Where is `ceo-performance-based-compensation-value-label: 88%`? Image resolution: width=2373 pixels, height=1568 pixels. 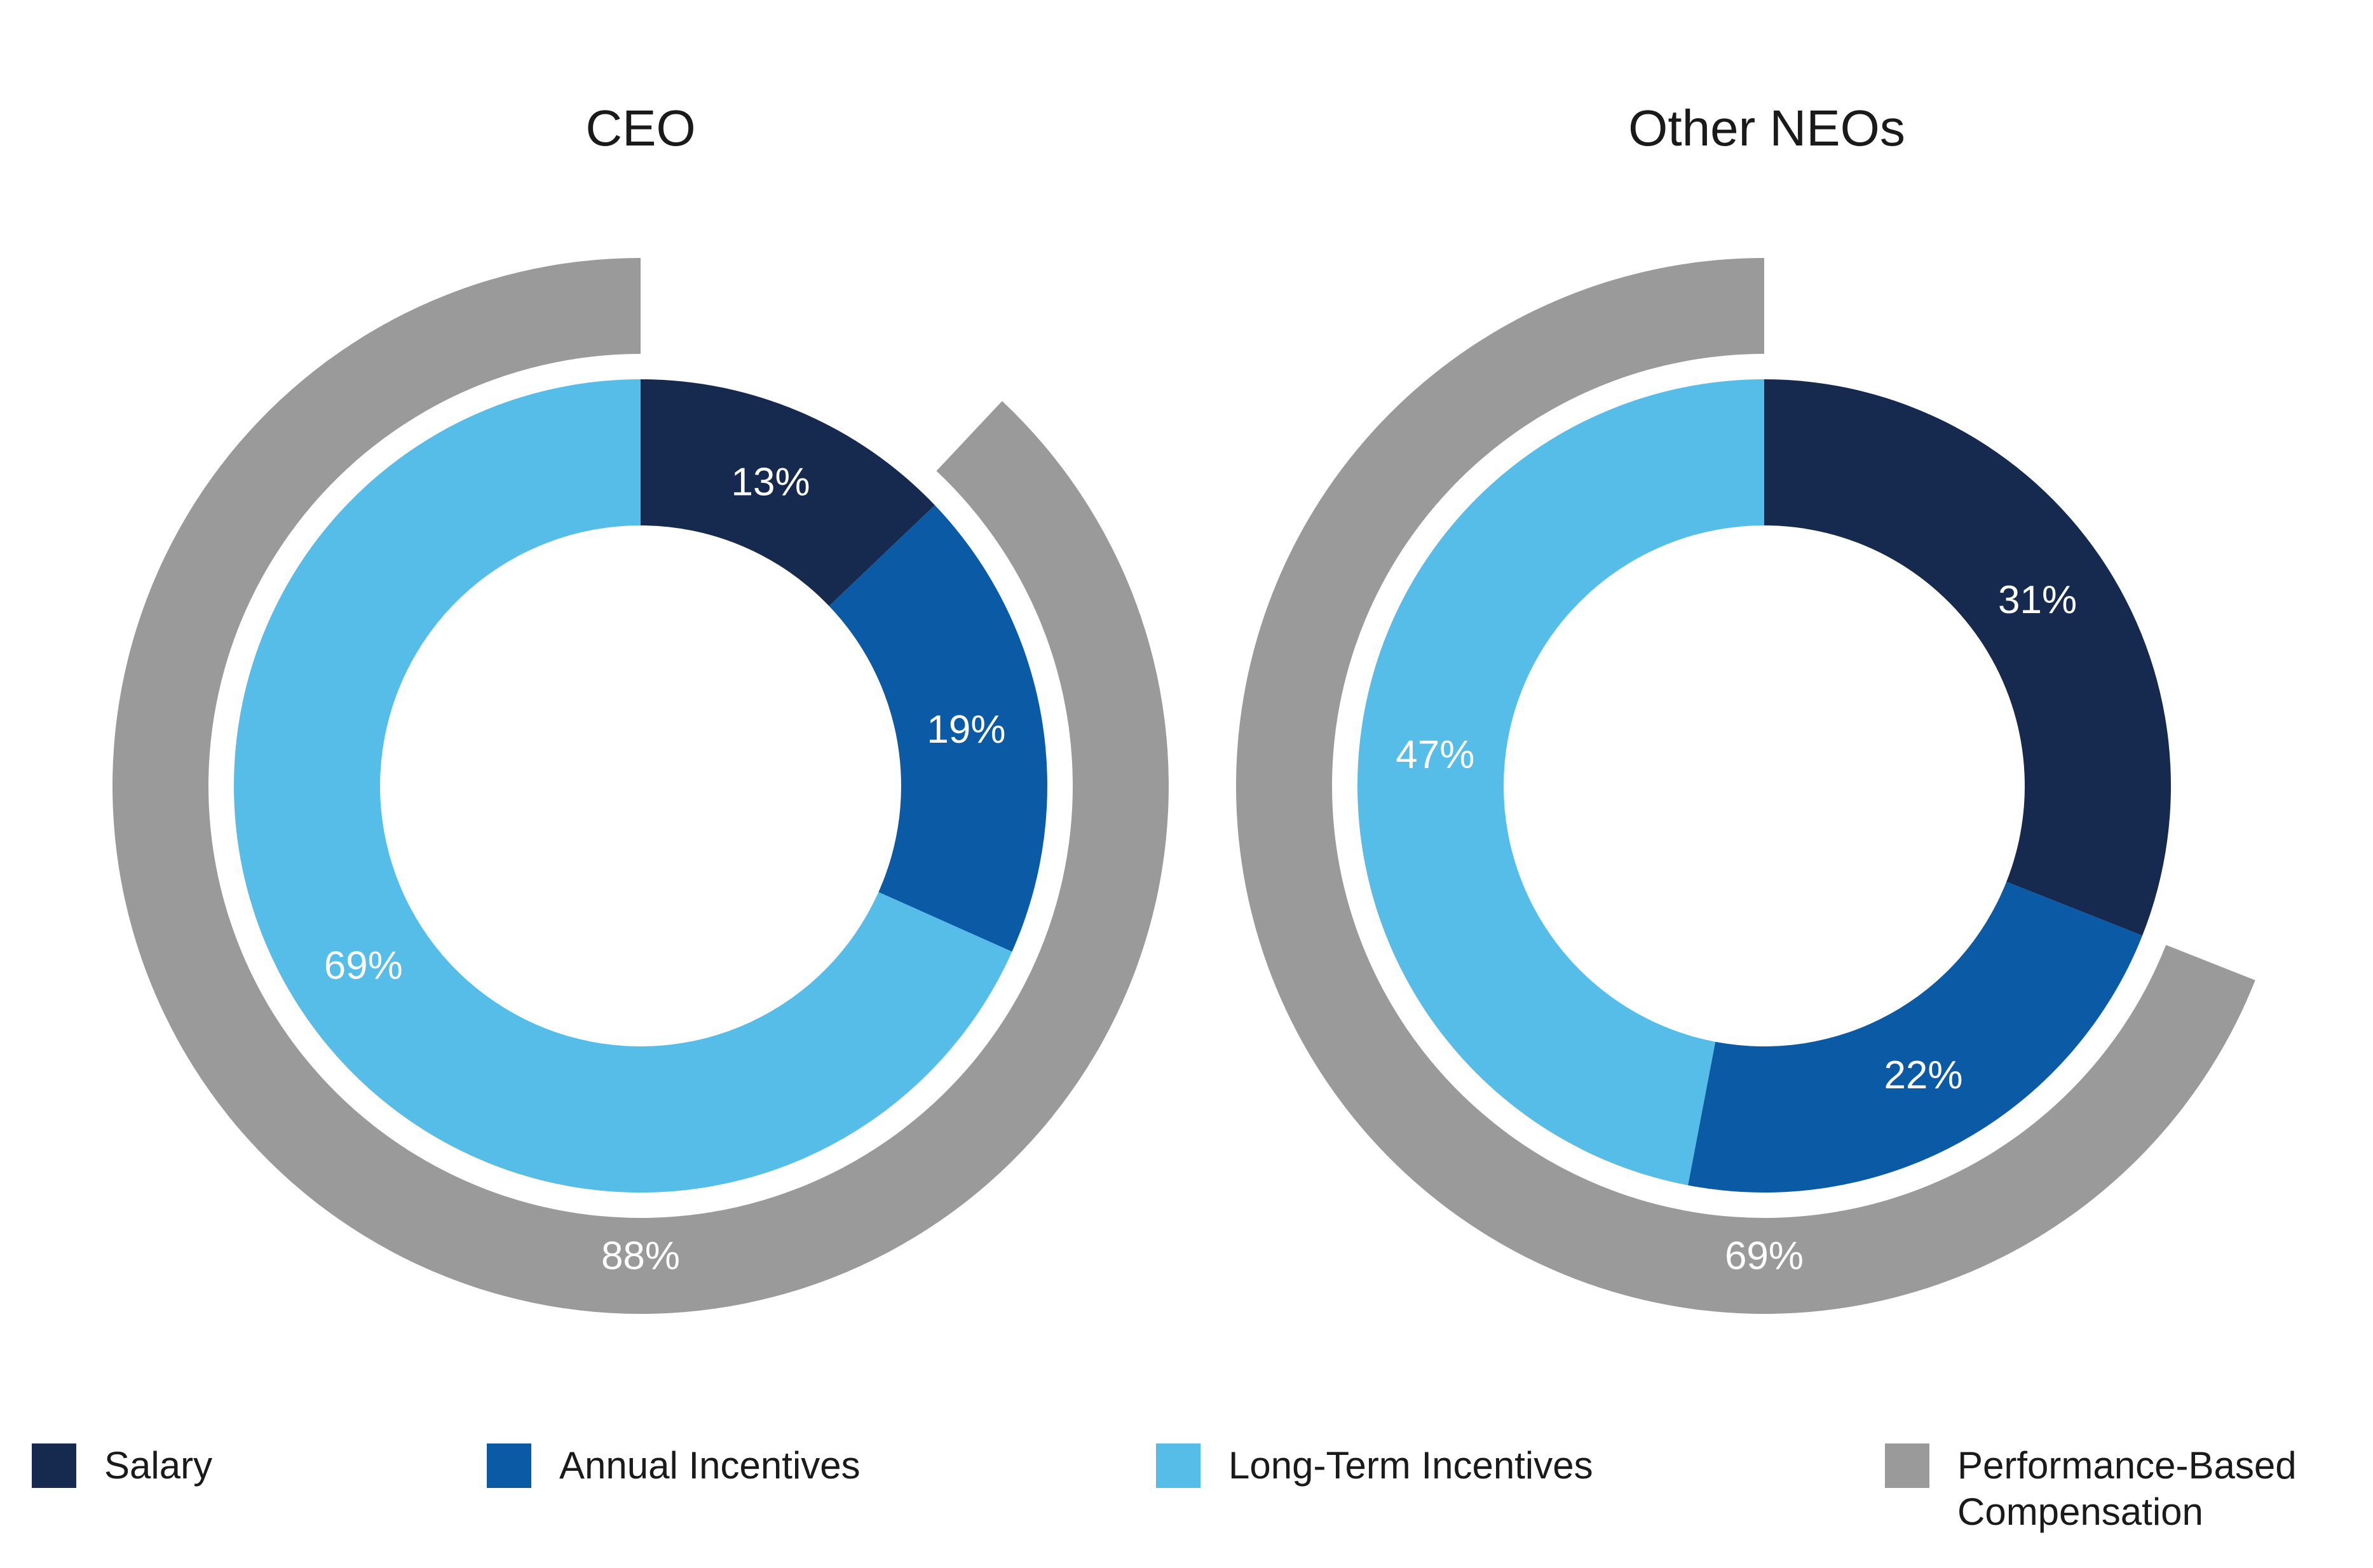
ceo-performance-based-compensation-value-label: 88% is located at coordinates (640, 1256).